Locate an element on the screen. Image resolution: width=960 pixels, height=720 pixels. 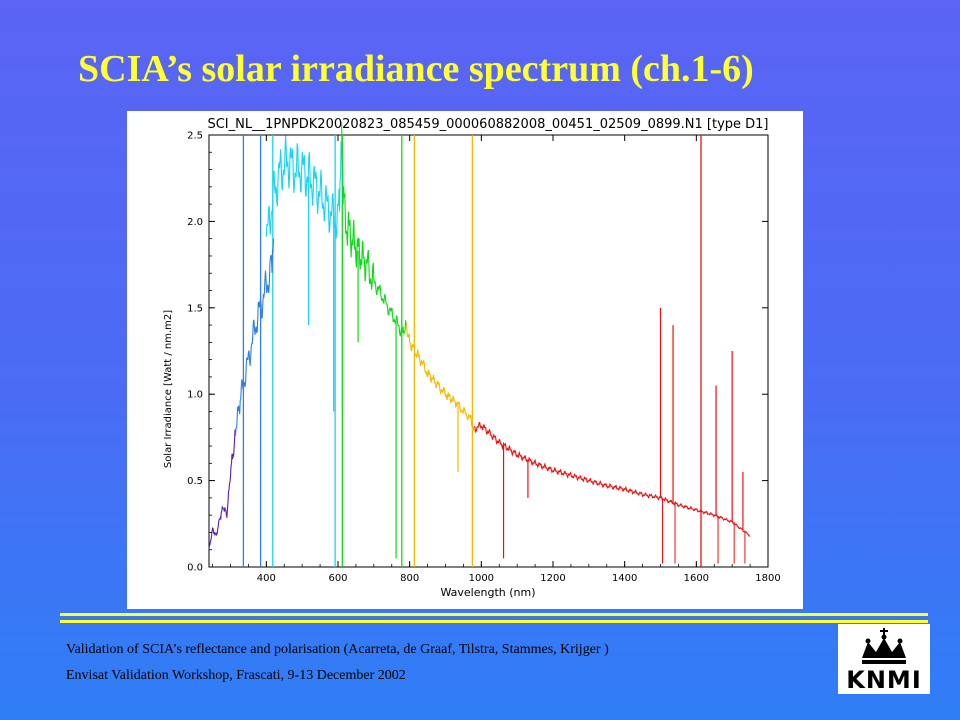
y-tick-label-4: 2.0 is located at coordinates (195, 222).